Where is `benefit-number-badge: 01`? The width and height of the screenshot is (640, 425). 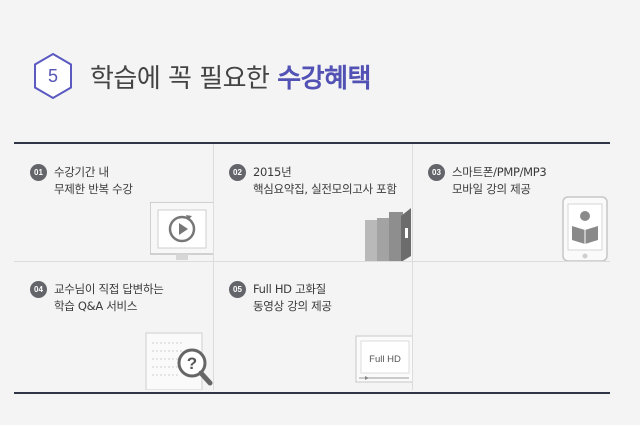 benefit-number-badge: 01 is located at coordinates (38, 172).